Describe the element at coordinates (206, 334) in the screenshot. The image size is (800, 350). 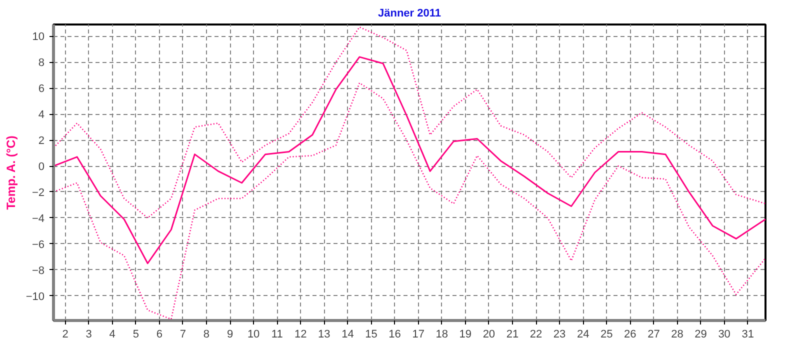
I see `x-tick-label: 8` at that location.